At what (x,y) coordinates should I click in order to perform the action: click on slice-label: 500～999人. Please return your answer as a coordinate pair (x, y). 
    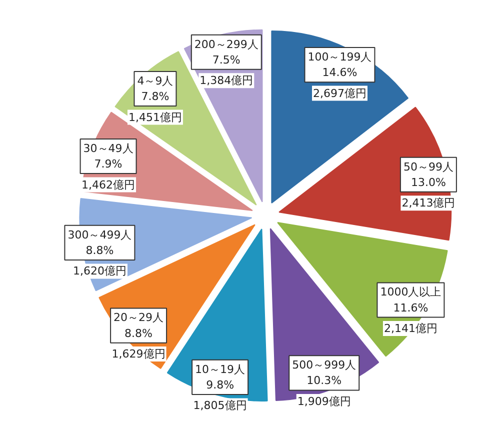
    Looking at the image, I should click on (324, 365).